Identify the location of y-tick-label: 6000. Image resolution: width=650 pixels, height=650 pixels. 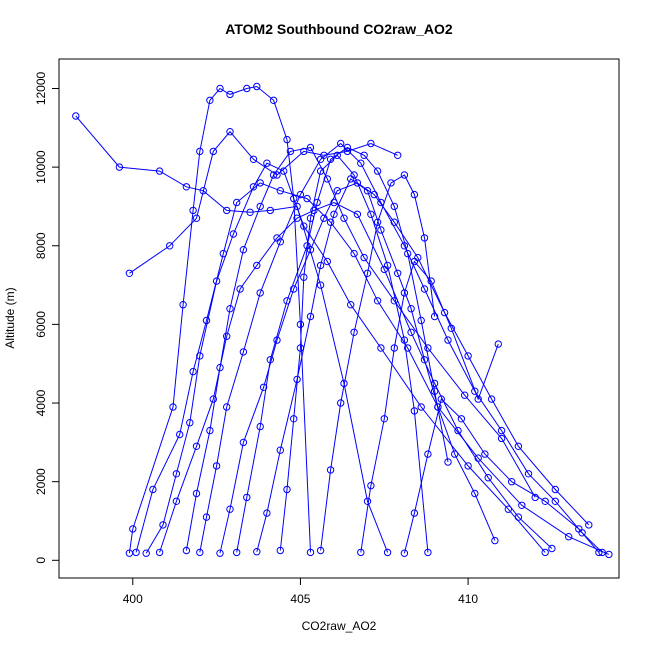
(41, 324).